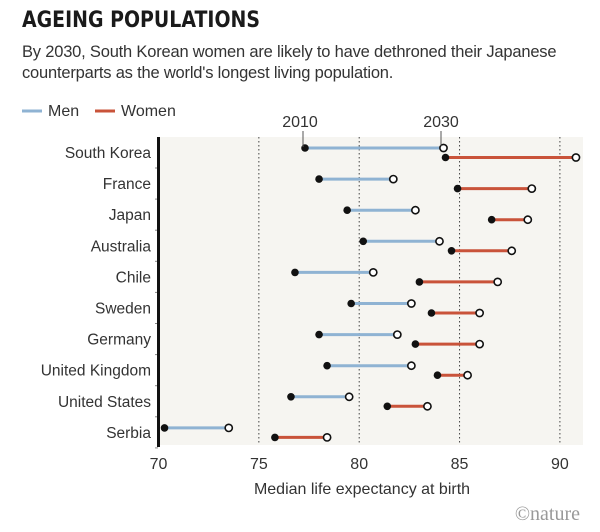 The image size is (600, 532). What do you see at coordinates (130, 215) in the screenshot?
I see `category-label: Japan` at bounding box center [130, 215].